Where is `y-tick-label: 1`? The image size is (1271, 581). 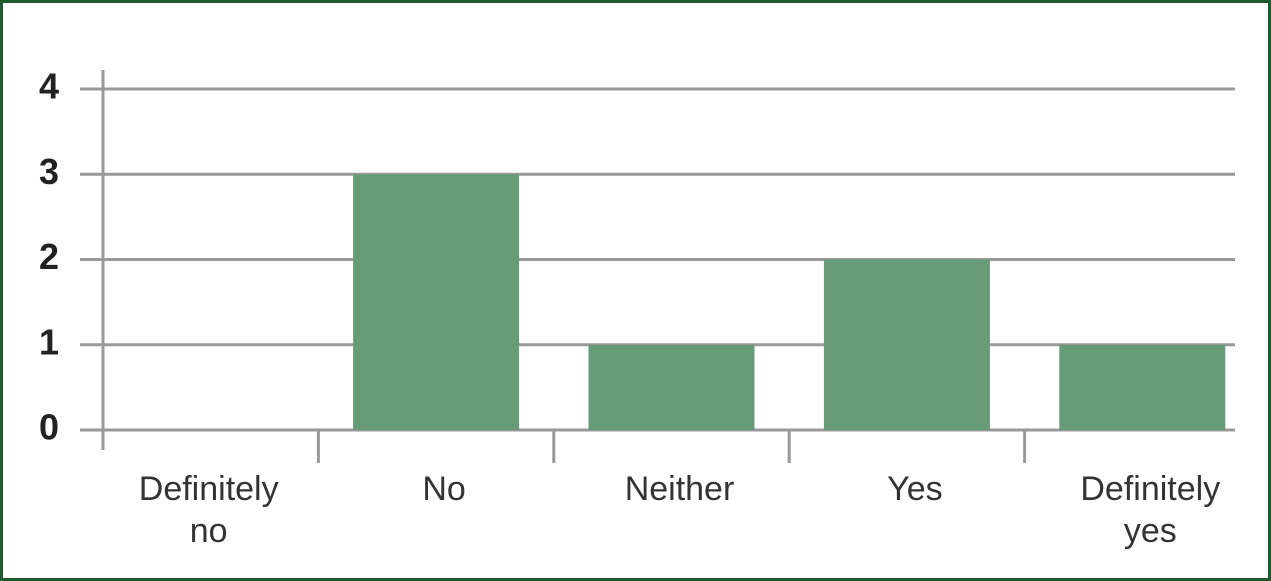 y-tick-label: 1 is located at coordinates (49, 341).